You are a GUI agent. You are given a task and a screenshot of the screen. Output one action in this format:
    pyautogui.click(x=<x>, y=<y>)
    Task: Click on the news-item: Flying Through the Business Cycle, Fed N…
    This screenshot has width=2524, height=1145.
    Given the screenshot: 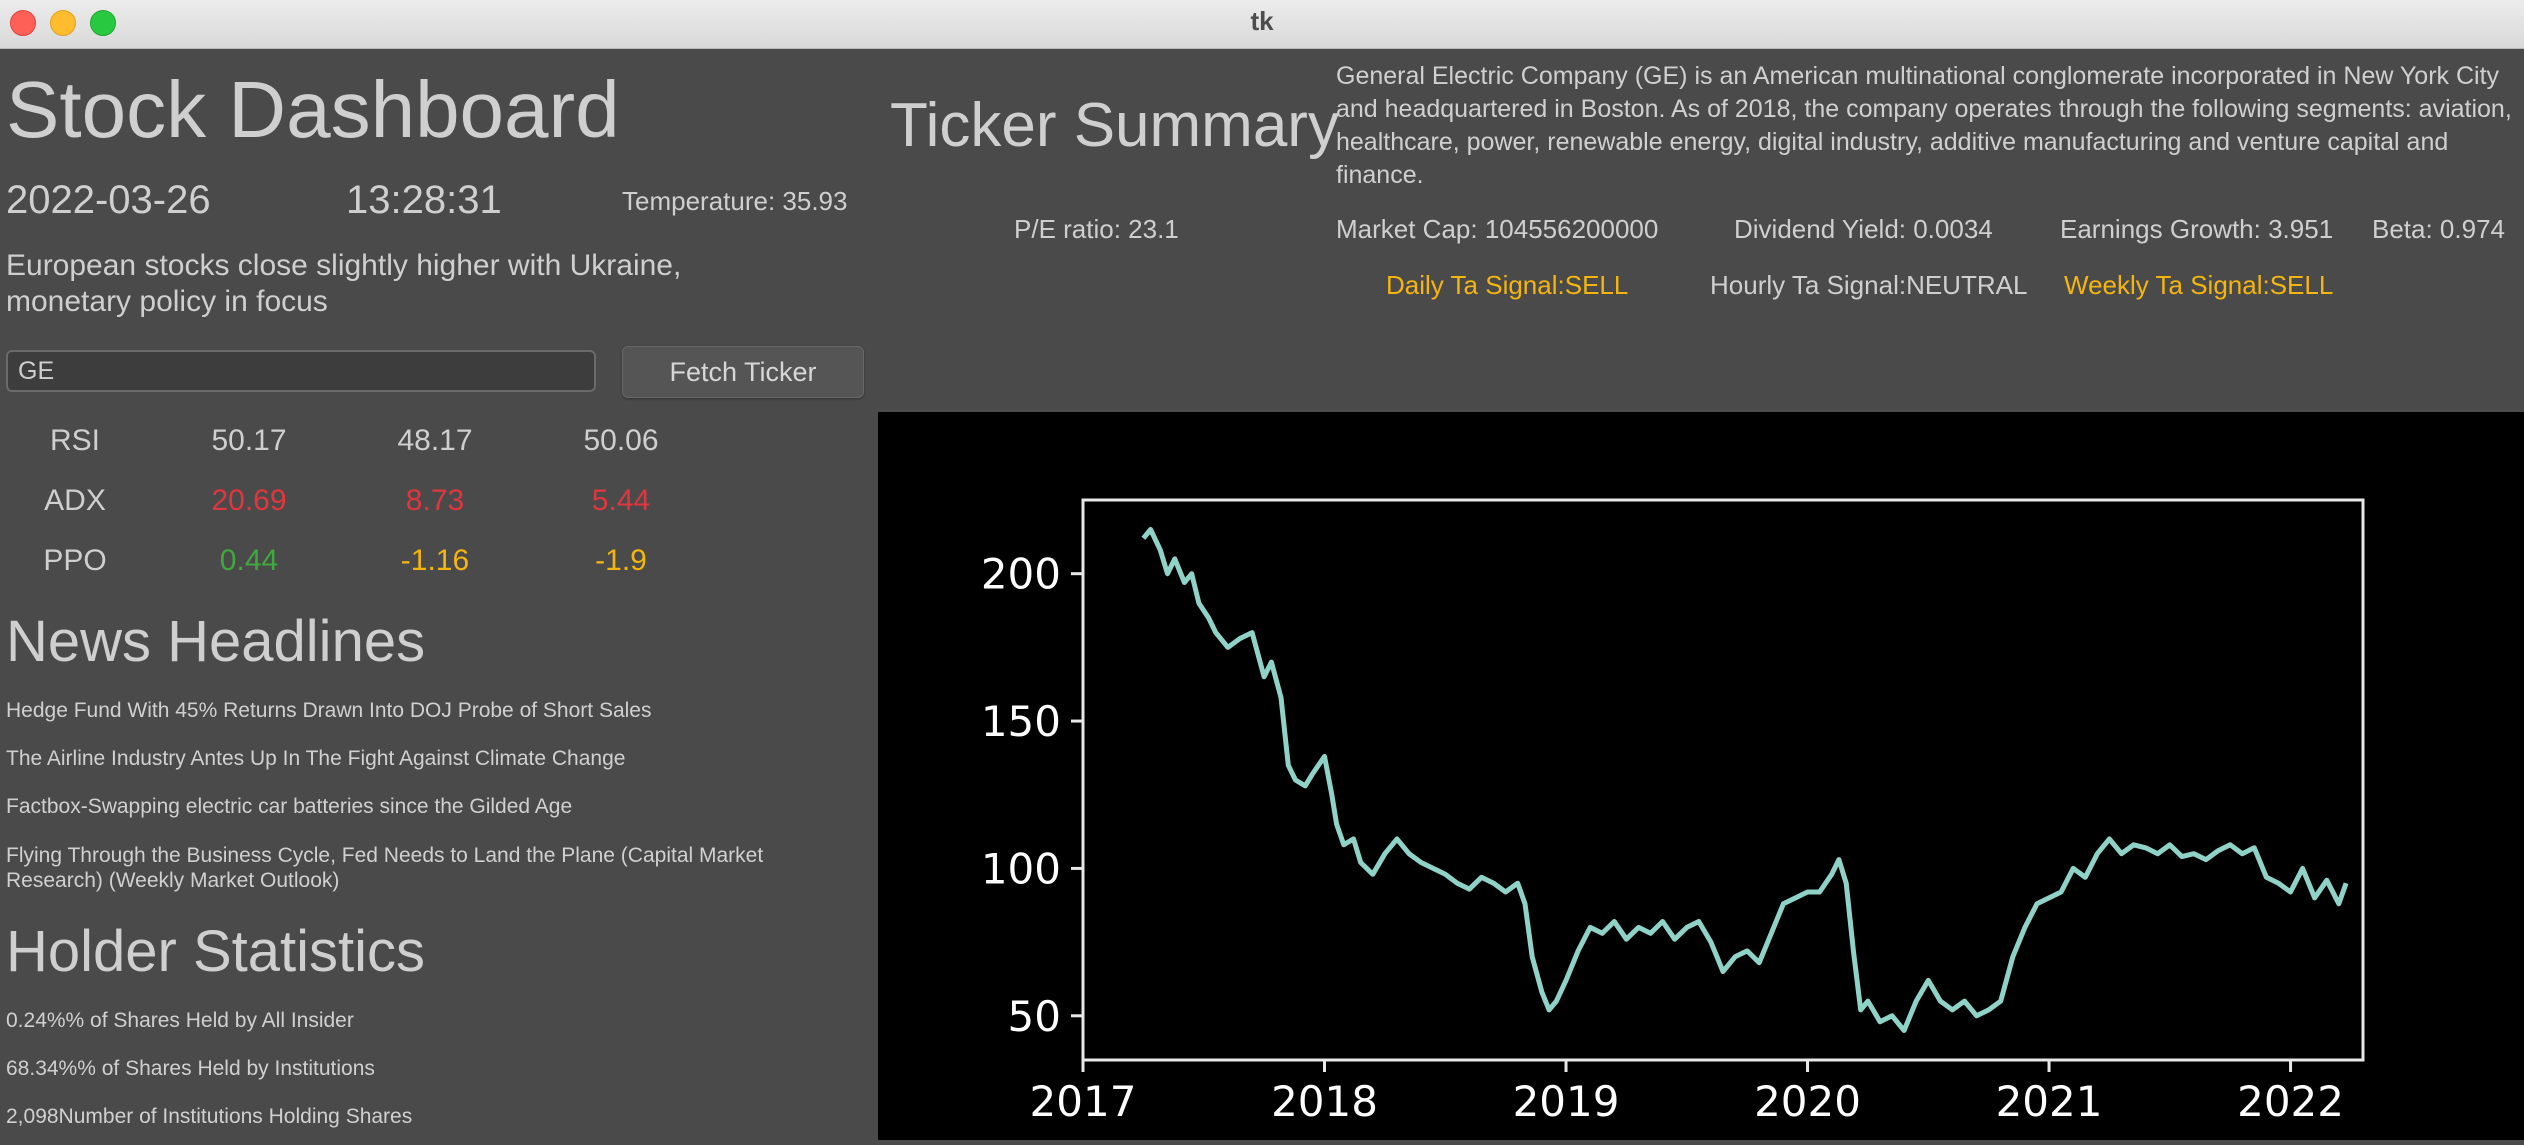 What is the action you would take?
    pyautogui.click(x=385, y=868)
    